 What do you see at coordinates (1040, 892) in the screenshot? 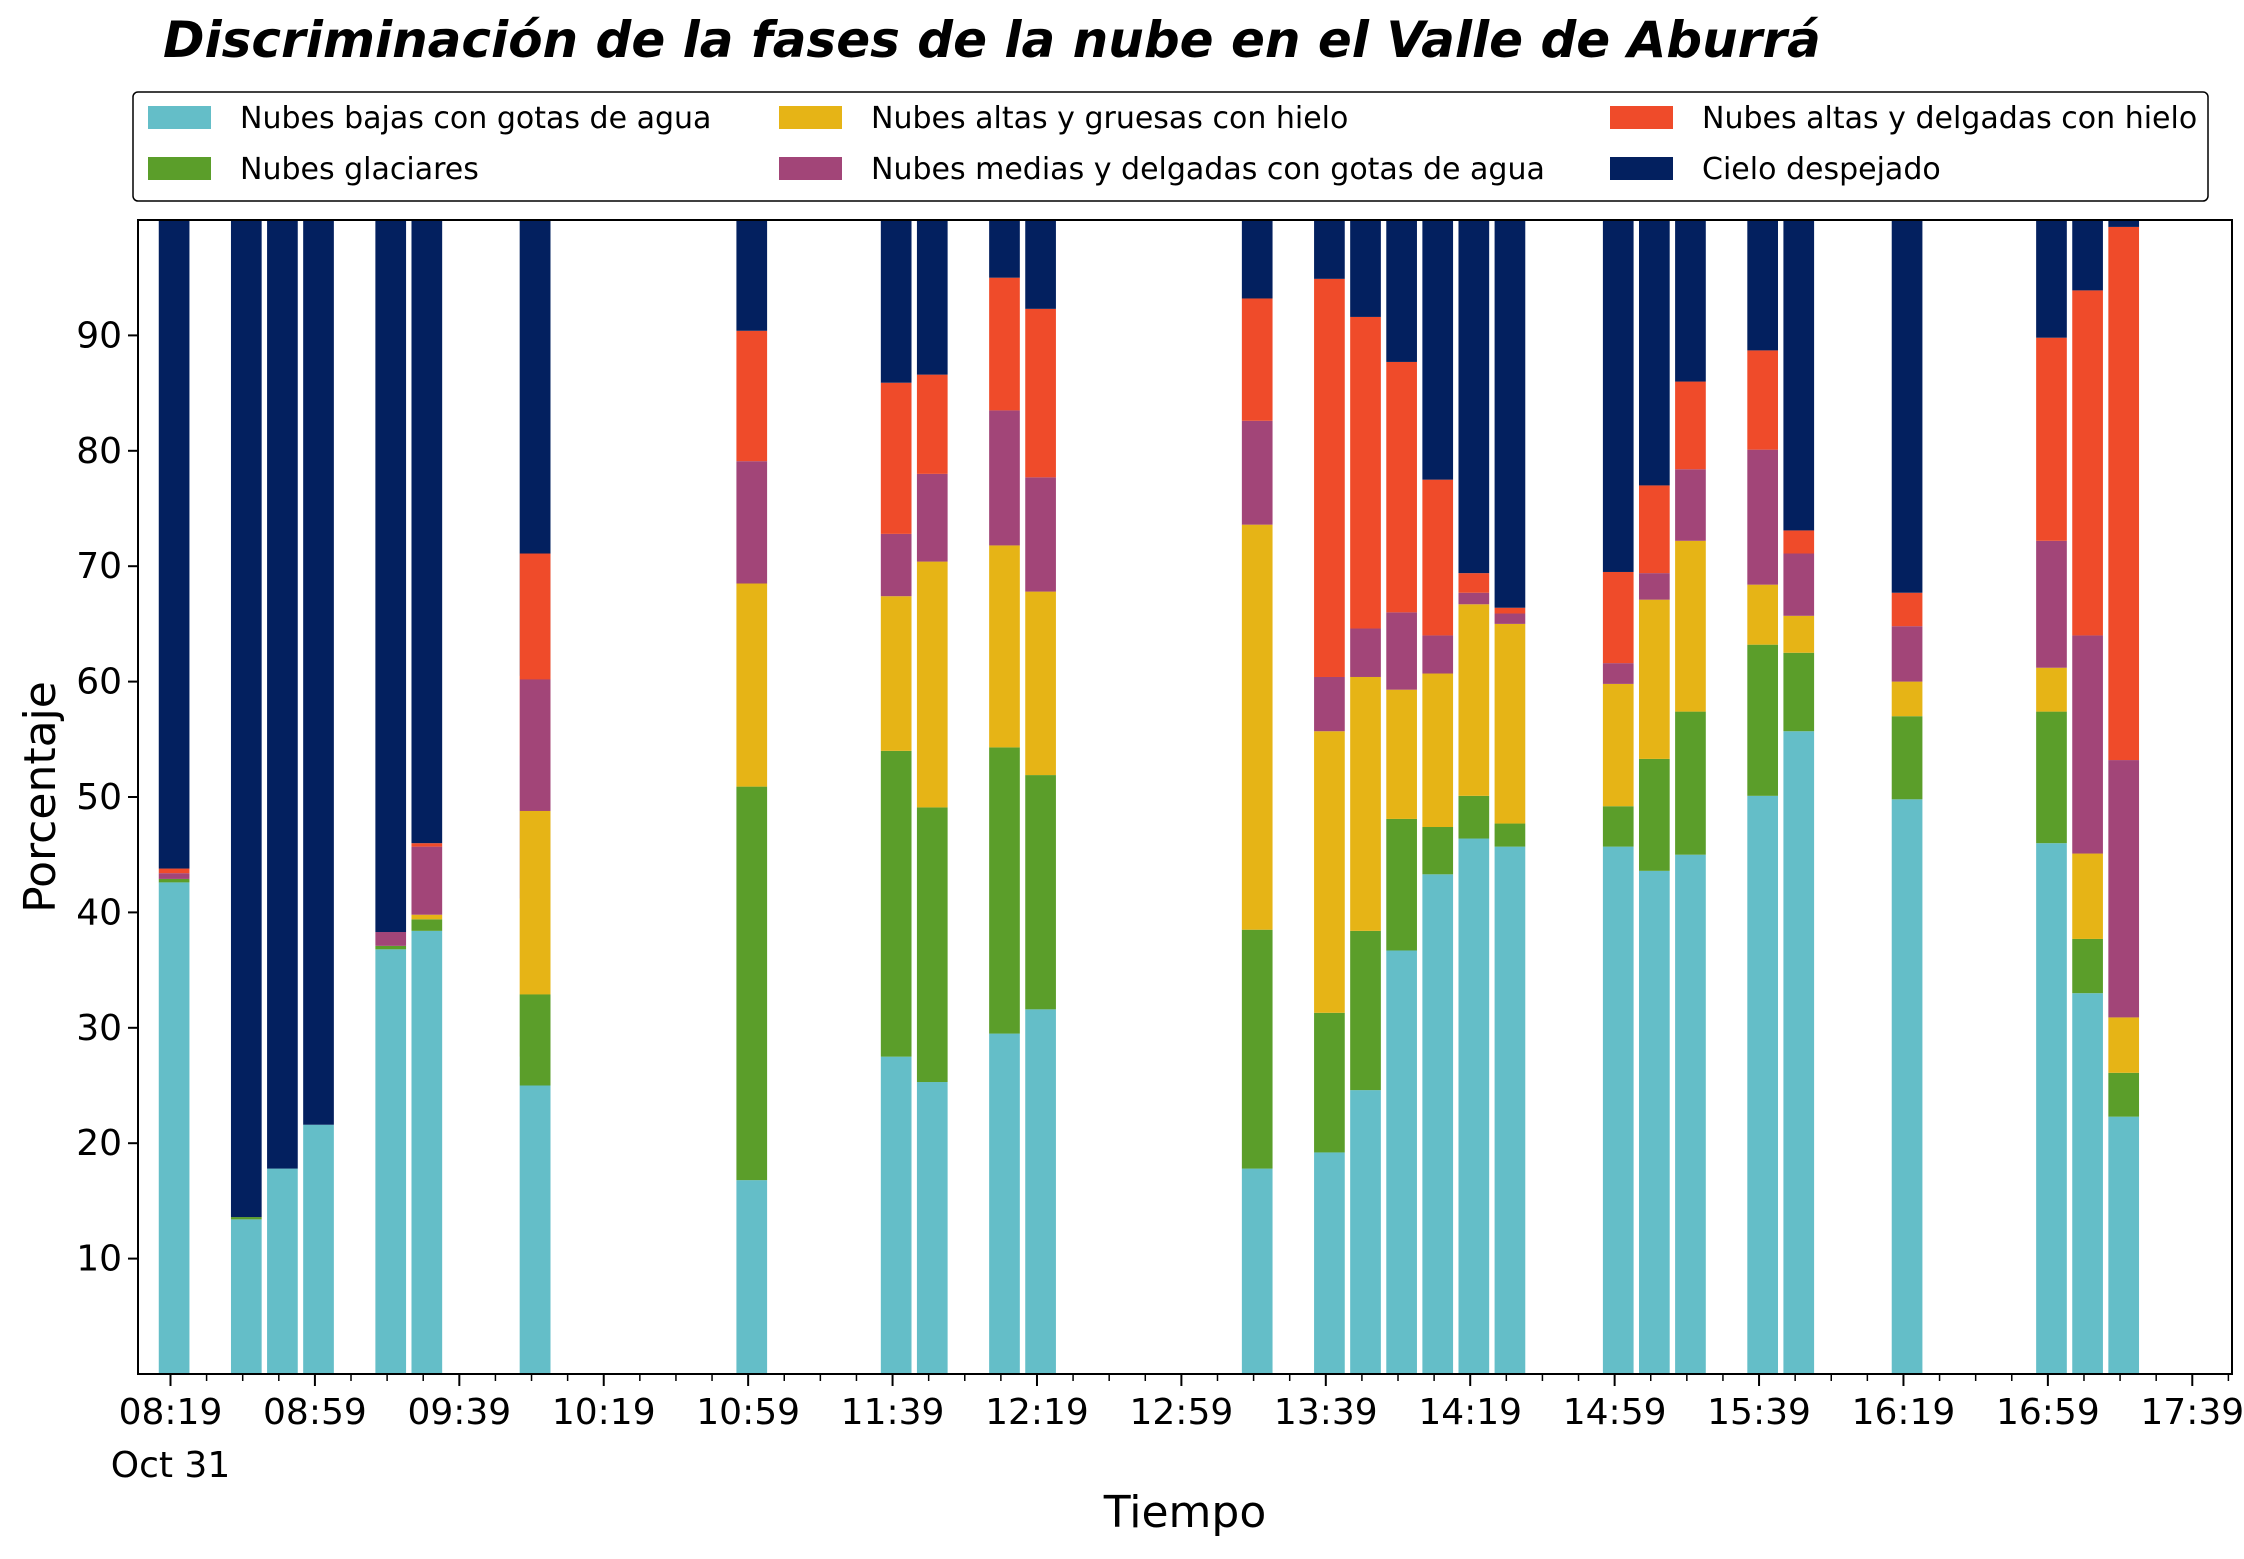
I see `bar-1220-nubes-glaciares` at bounding box center [1040, 892].